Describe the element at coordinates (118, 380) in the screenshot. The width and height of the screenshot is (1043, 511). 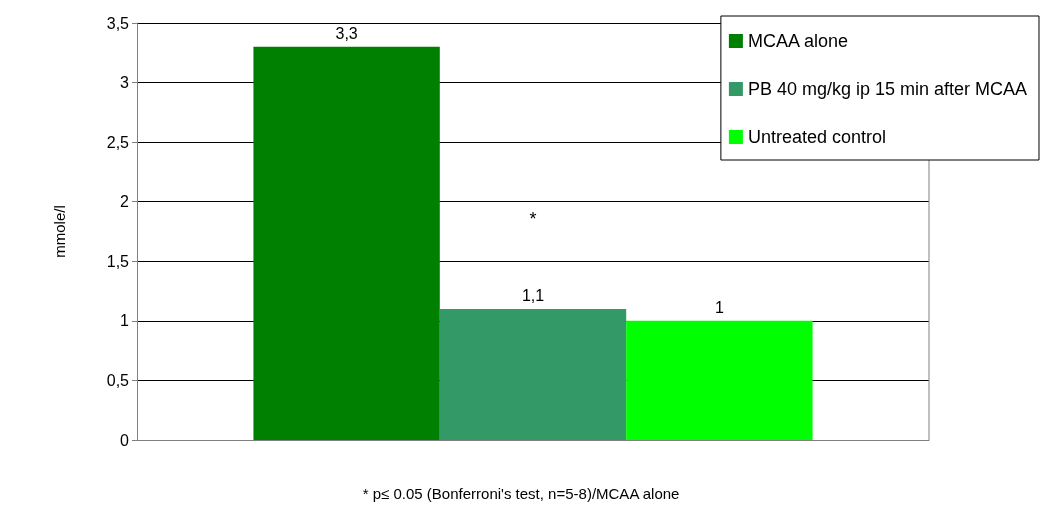
I see `y-tick-label: 0,5` at that location.